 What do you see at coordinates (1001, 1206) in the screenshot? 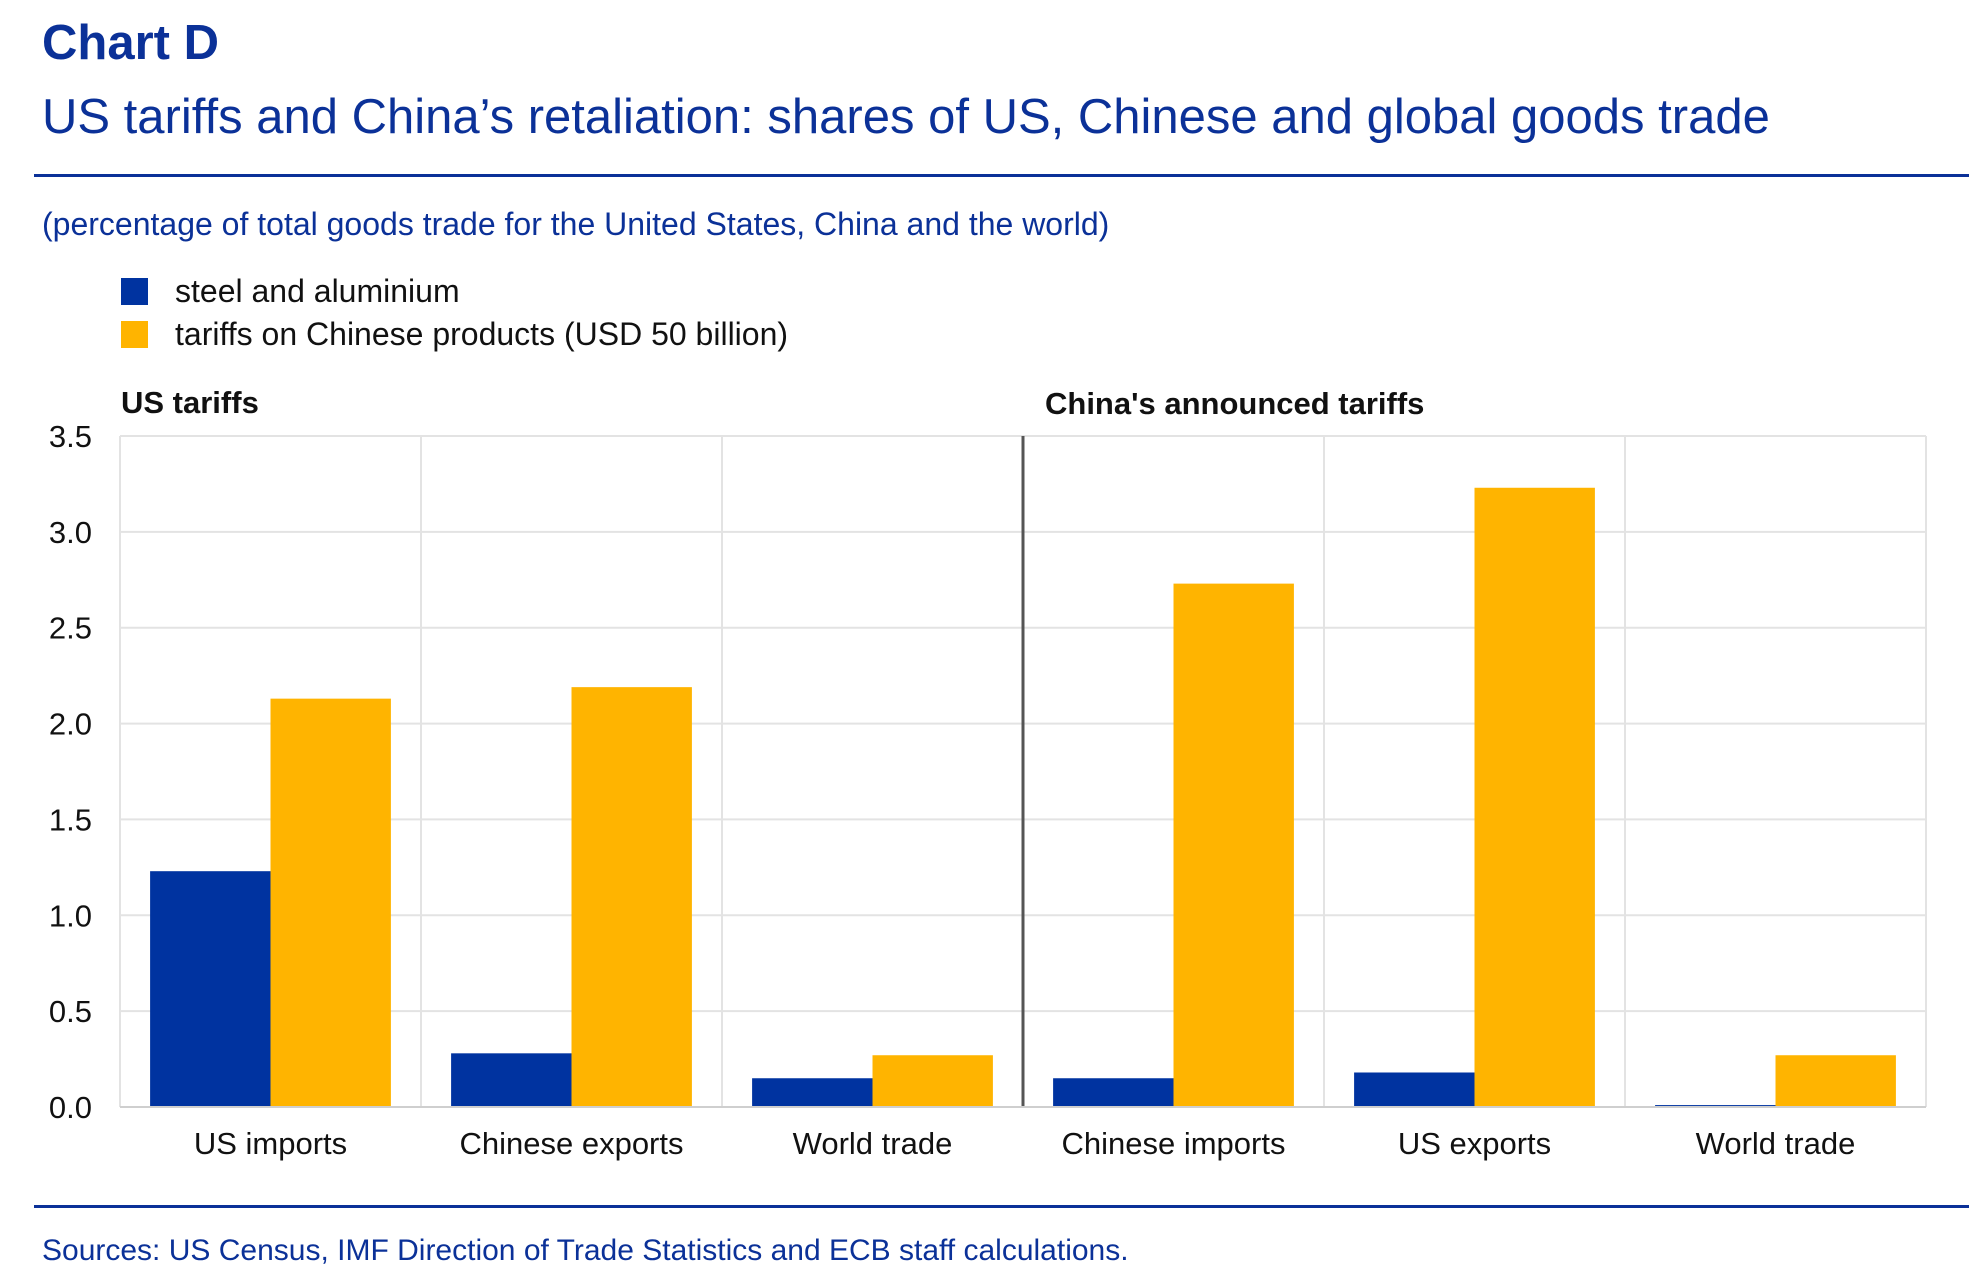
I see `footer-divider` at bounding box center [1001, 1206].